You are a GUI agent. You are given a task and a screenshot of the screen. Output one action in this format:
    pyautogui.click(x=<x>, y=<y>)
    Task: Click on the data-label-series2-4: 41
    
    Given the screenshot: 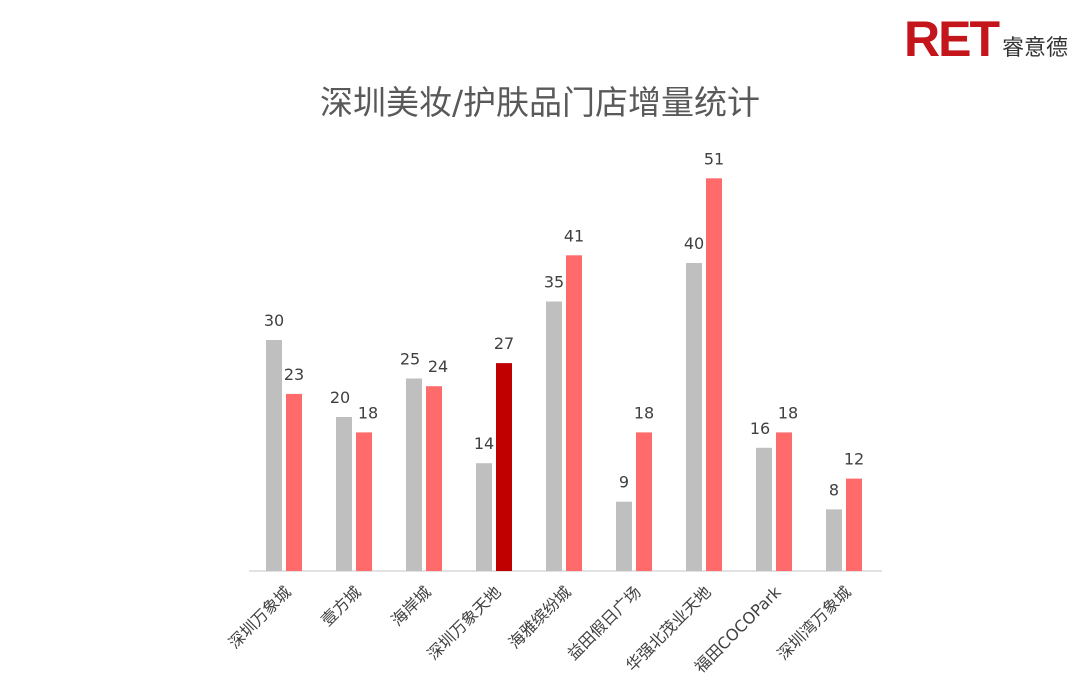 What is the action you would take?
    pyautogui.click(x=574, y=235)
    